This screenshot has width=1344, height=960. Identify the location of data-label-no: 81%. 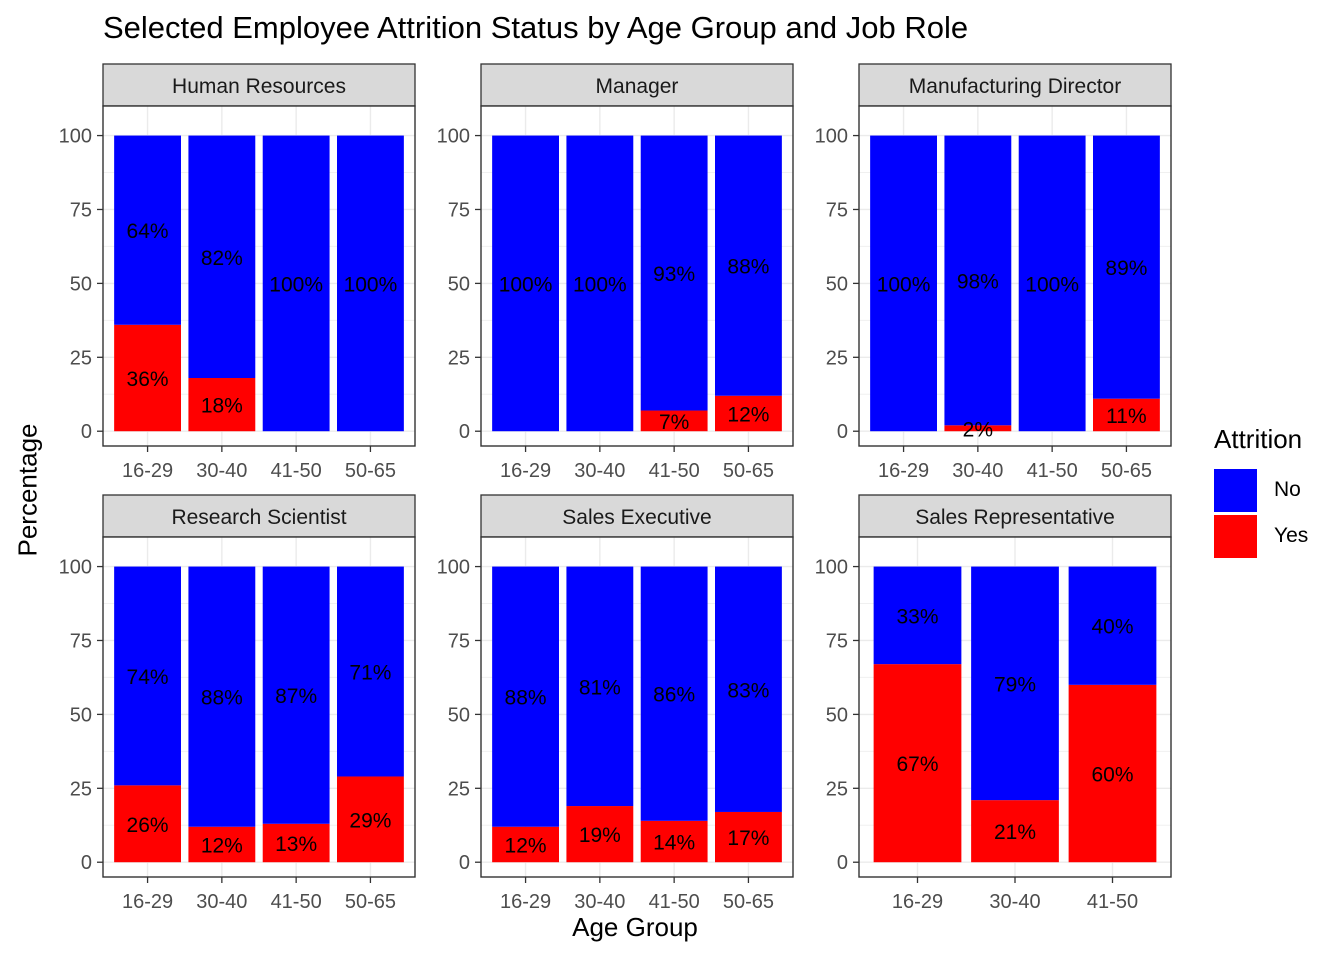
(600, 687).